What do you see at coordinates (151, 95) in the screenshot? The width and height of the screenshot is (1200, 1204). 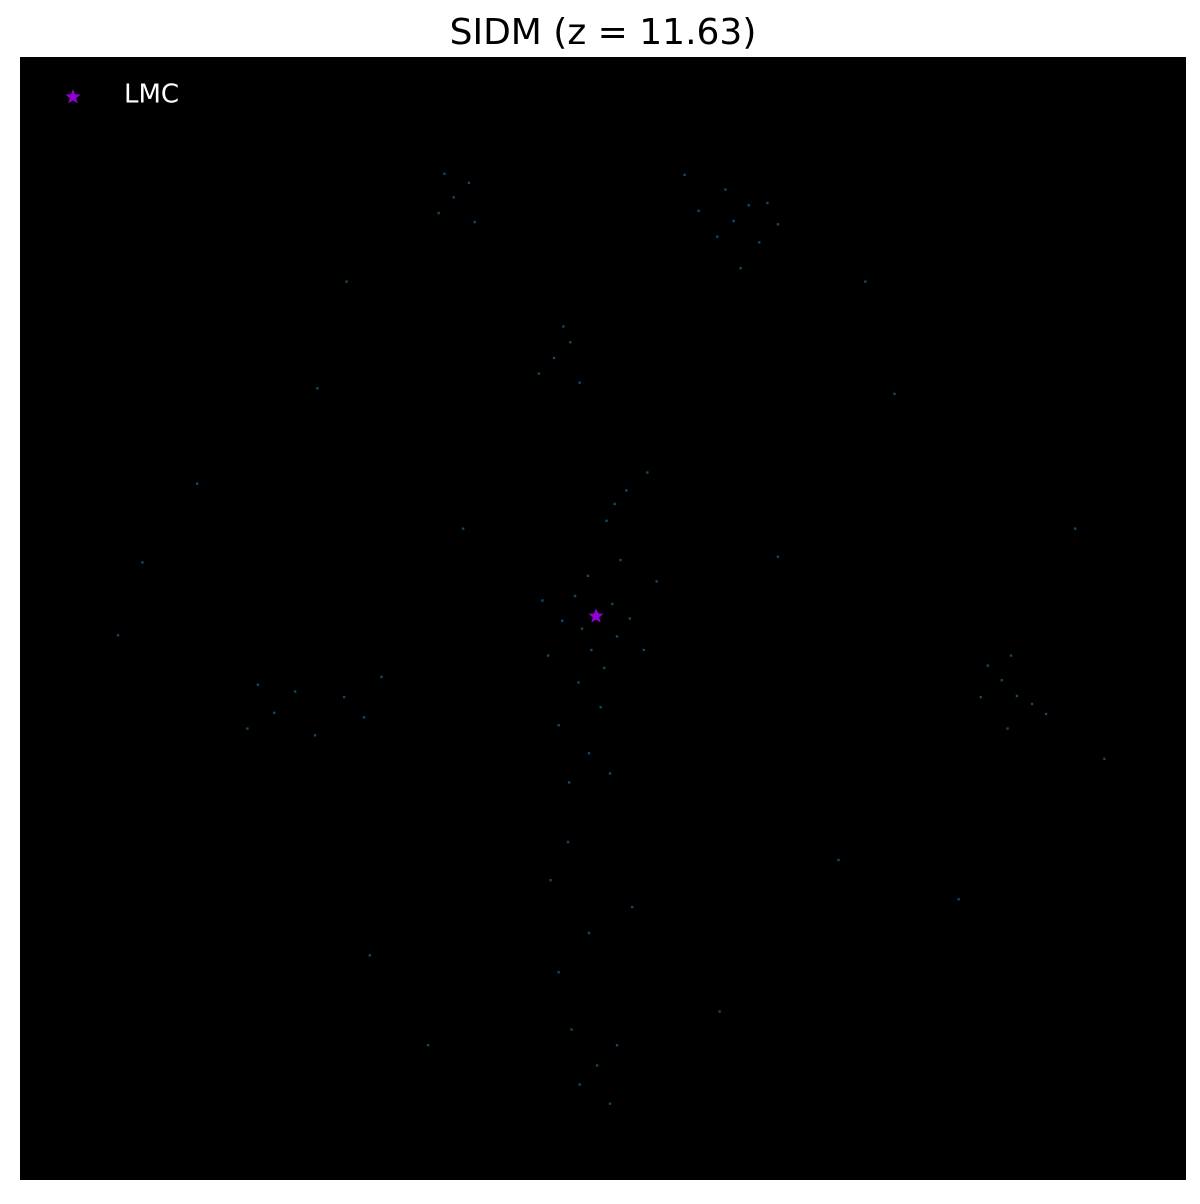 I see `legend-label: LMC` at bounding box center [151, 95].